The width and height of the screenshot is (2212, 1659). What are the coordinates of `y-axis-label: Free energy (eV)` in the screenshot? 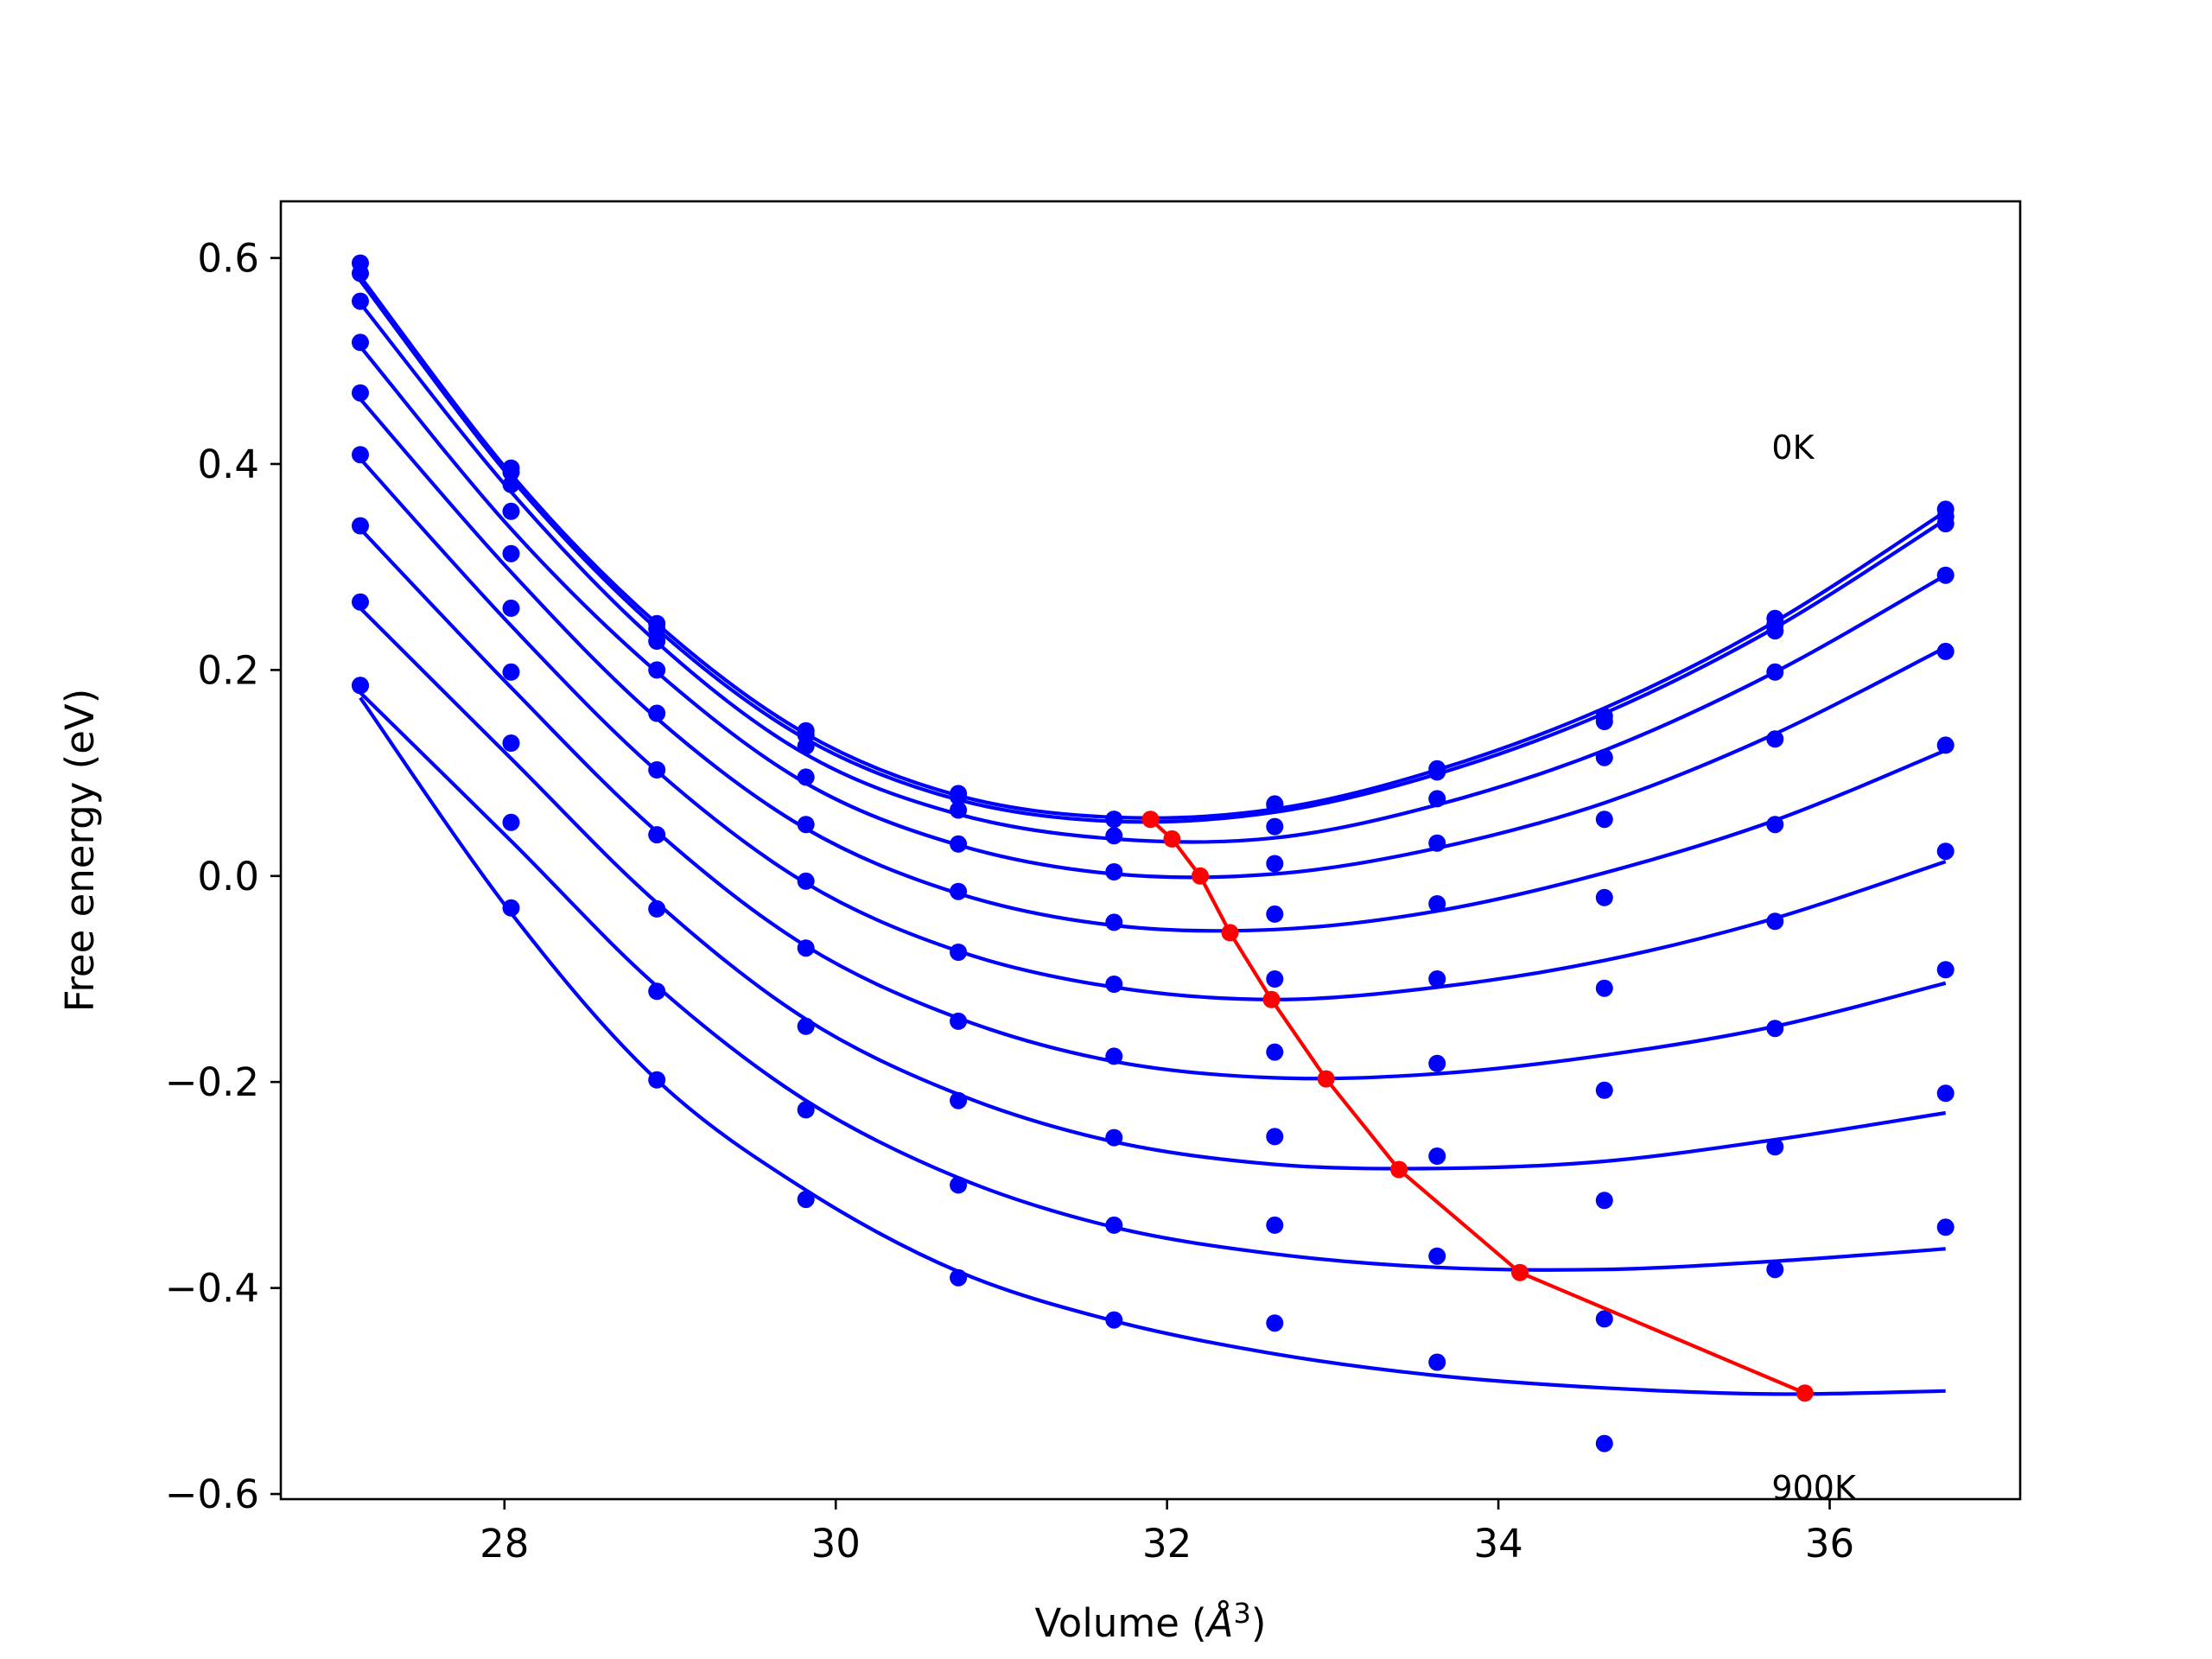 It's located at (80, 850).